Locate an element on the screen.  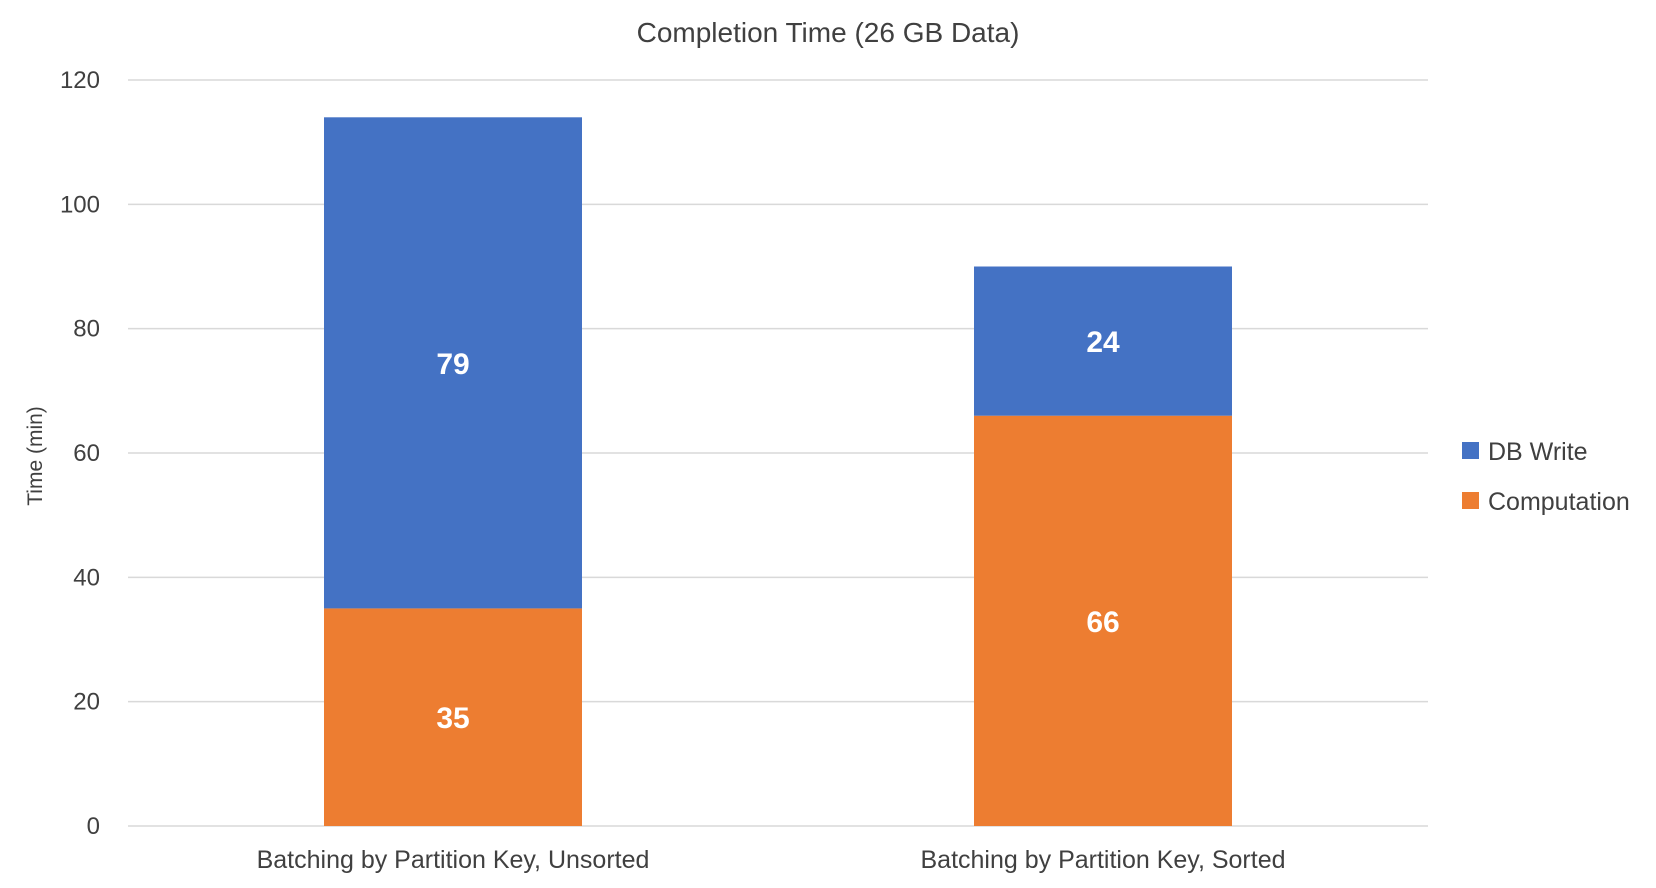
y-tick-label: 40 is located at coordinates (86, 577).